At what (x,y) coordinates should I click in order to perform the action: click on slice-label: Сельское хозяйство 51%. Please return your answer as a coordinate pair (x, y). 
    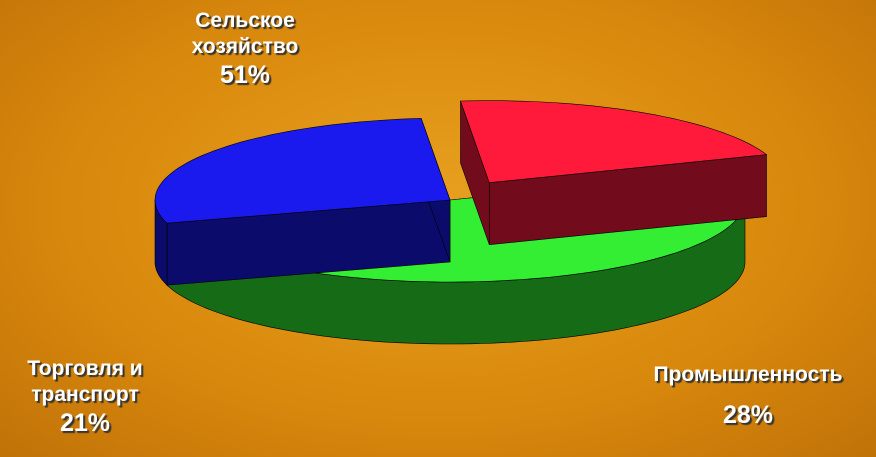
    Looking at the image, I should click on (245, 49).